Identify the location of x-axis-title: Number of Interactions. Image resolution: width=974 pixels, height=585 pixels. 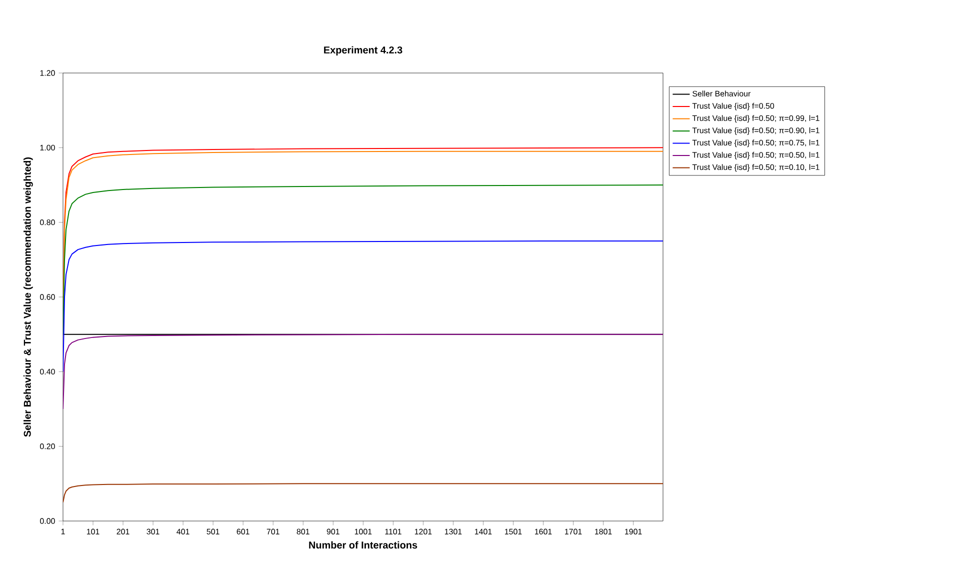
(363, 545).